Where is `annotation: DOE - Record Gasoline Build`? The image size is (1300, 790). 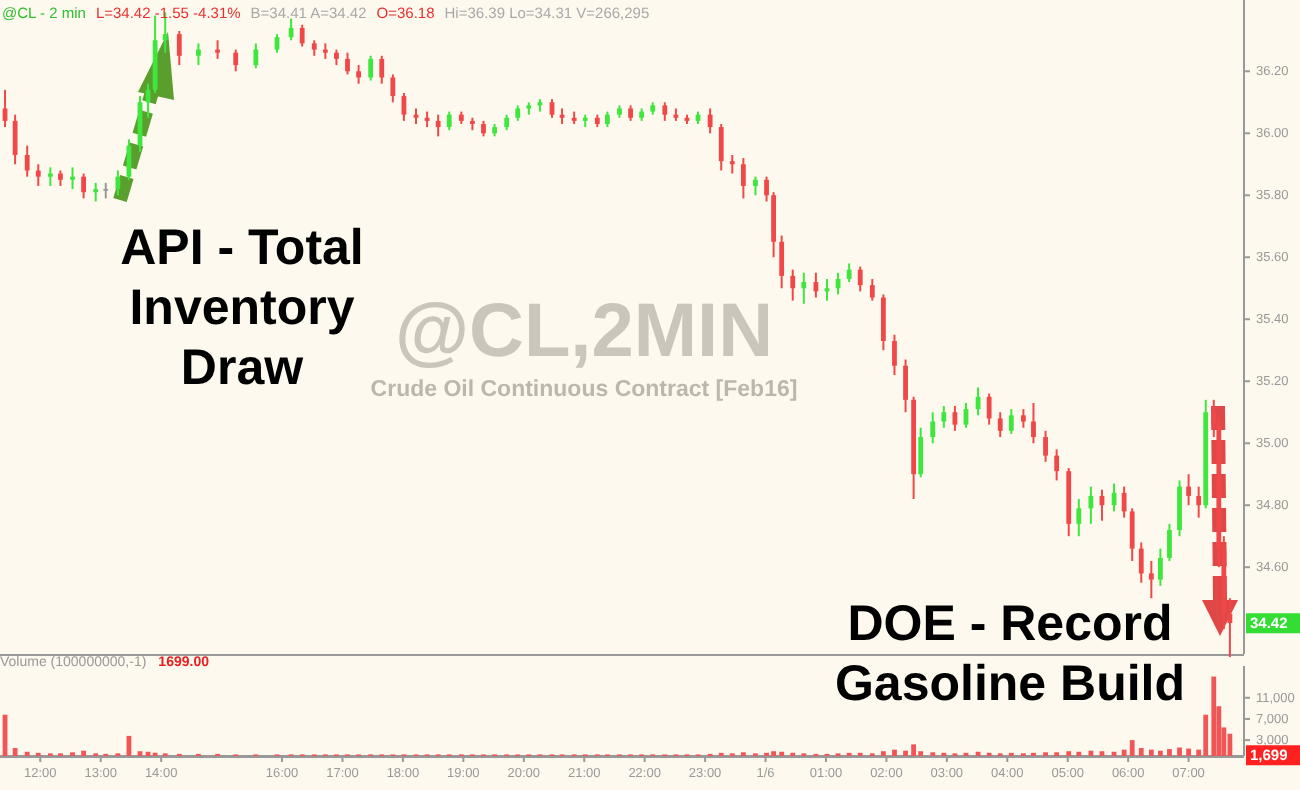 annotation: DOE - Record Gasoline Build is located at coordinates (1010, 654).